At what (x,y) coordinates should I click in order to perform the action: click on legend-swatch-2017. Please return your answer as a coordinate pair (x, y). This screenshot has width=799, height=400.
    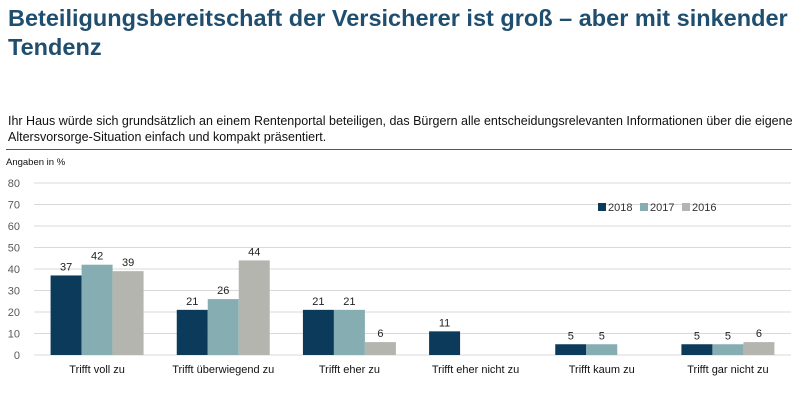
    Looking at the image, I should click on (644, 207).